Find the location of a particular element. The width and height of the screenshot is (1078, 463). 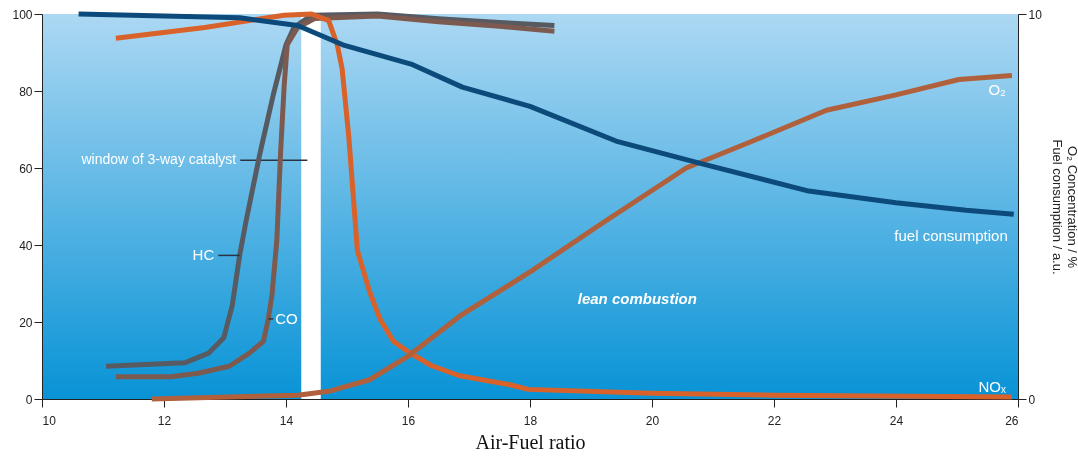

x-tick-label: 12 is located at coordinates (164, 420).